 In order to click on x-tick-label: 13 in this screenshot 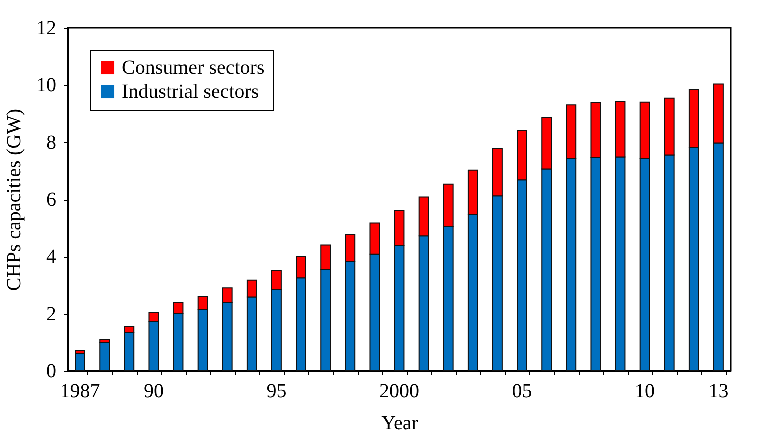, I will do `click(718, 391)`.